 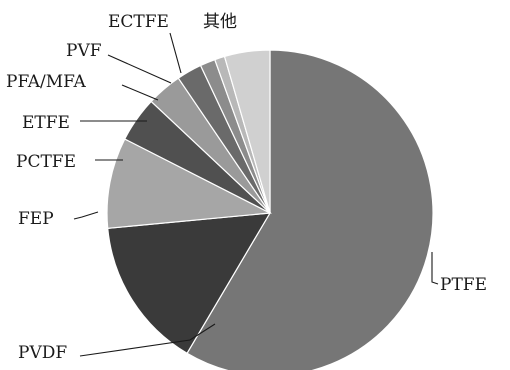 What do you see at coordinates (42, 353) in the screenshot?
I see `slice-label: PVDF` at bounding box center [42, 353].